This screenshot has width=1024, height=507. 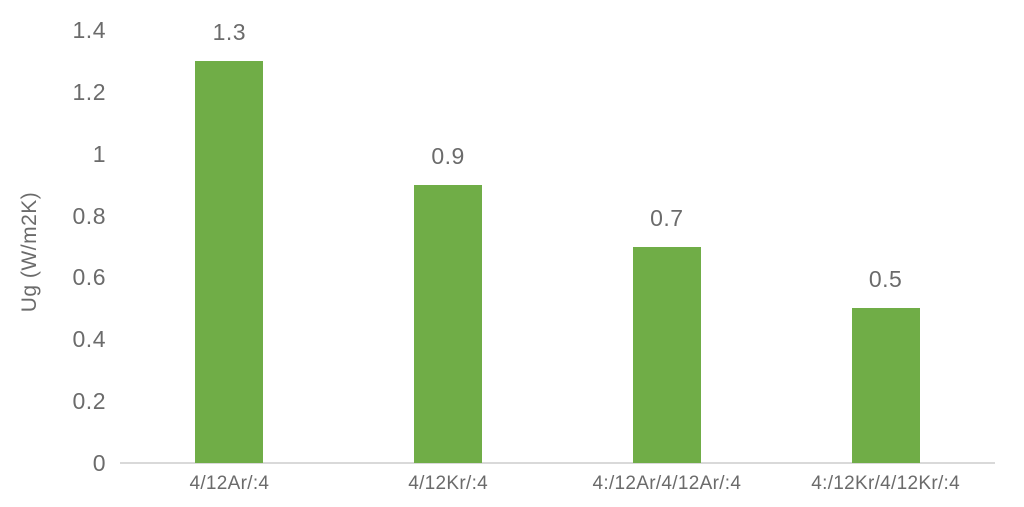 What do you see at coordinates (448, 155) in the screenshot?
I see `bar-value-label: 0.9` at bounding box center [448, 155].